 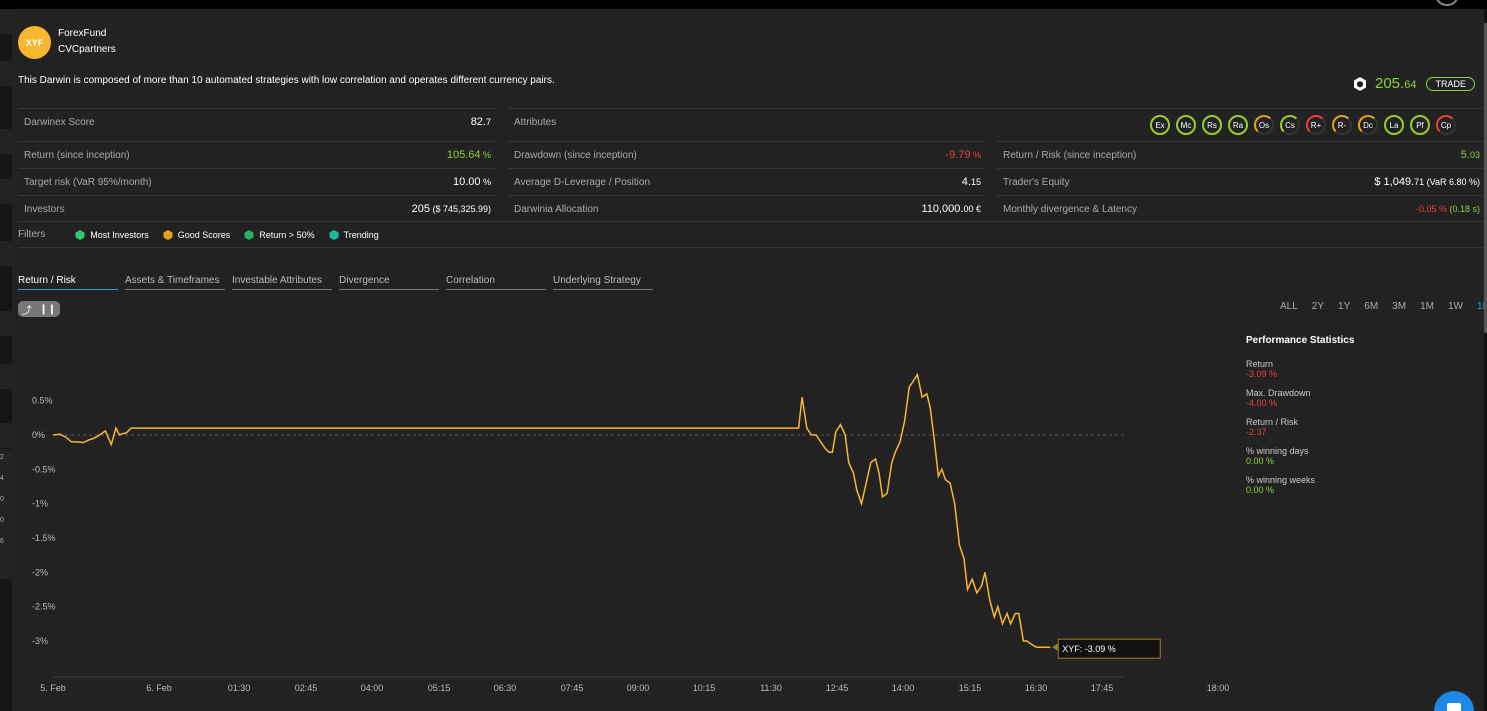 I want to click on attribute-badge-cs: Cs, so click(x=1290, y=125).